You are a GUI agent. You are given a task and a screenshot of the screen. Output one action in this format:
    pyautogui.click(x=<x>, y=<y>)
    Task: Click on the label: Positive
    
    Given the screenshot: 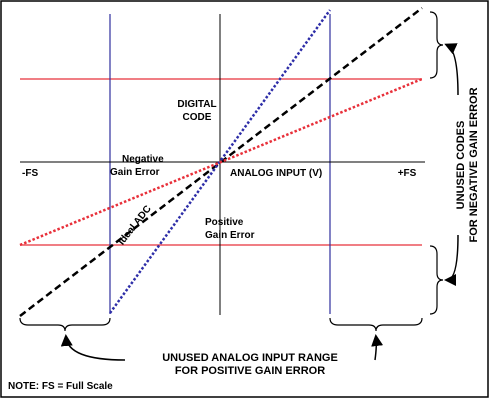 What is the action you would take?
    pyautogui.click(x=224, y=222)
    